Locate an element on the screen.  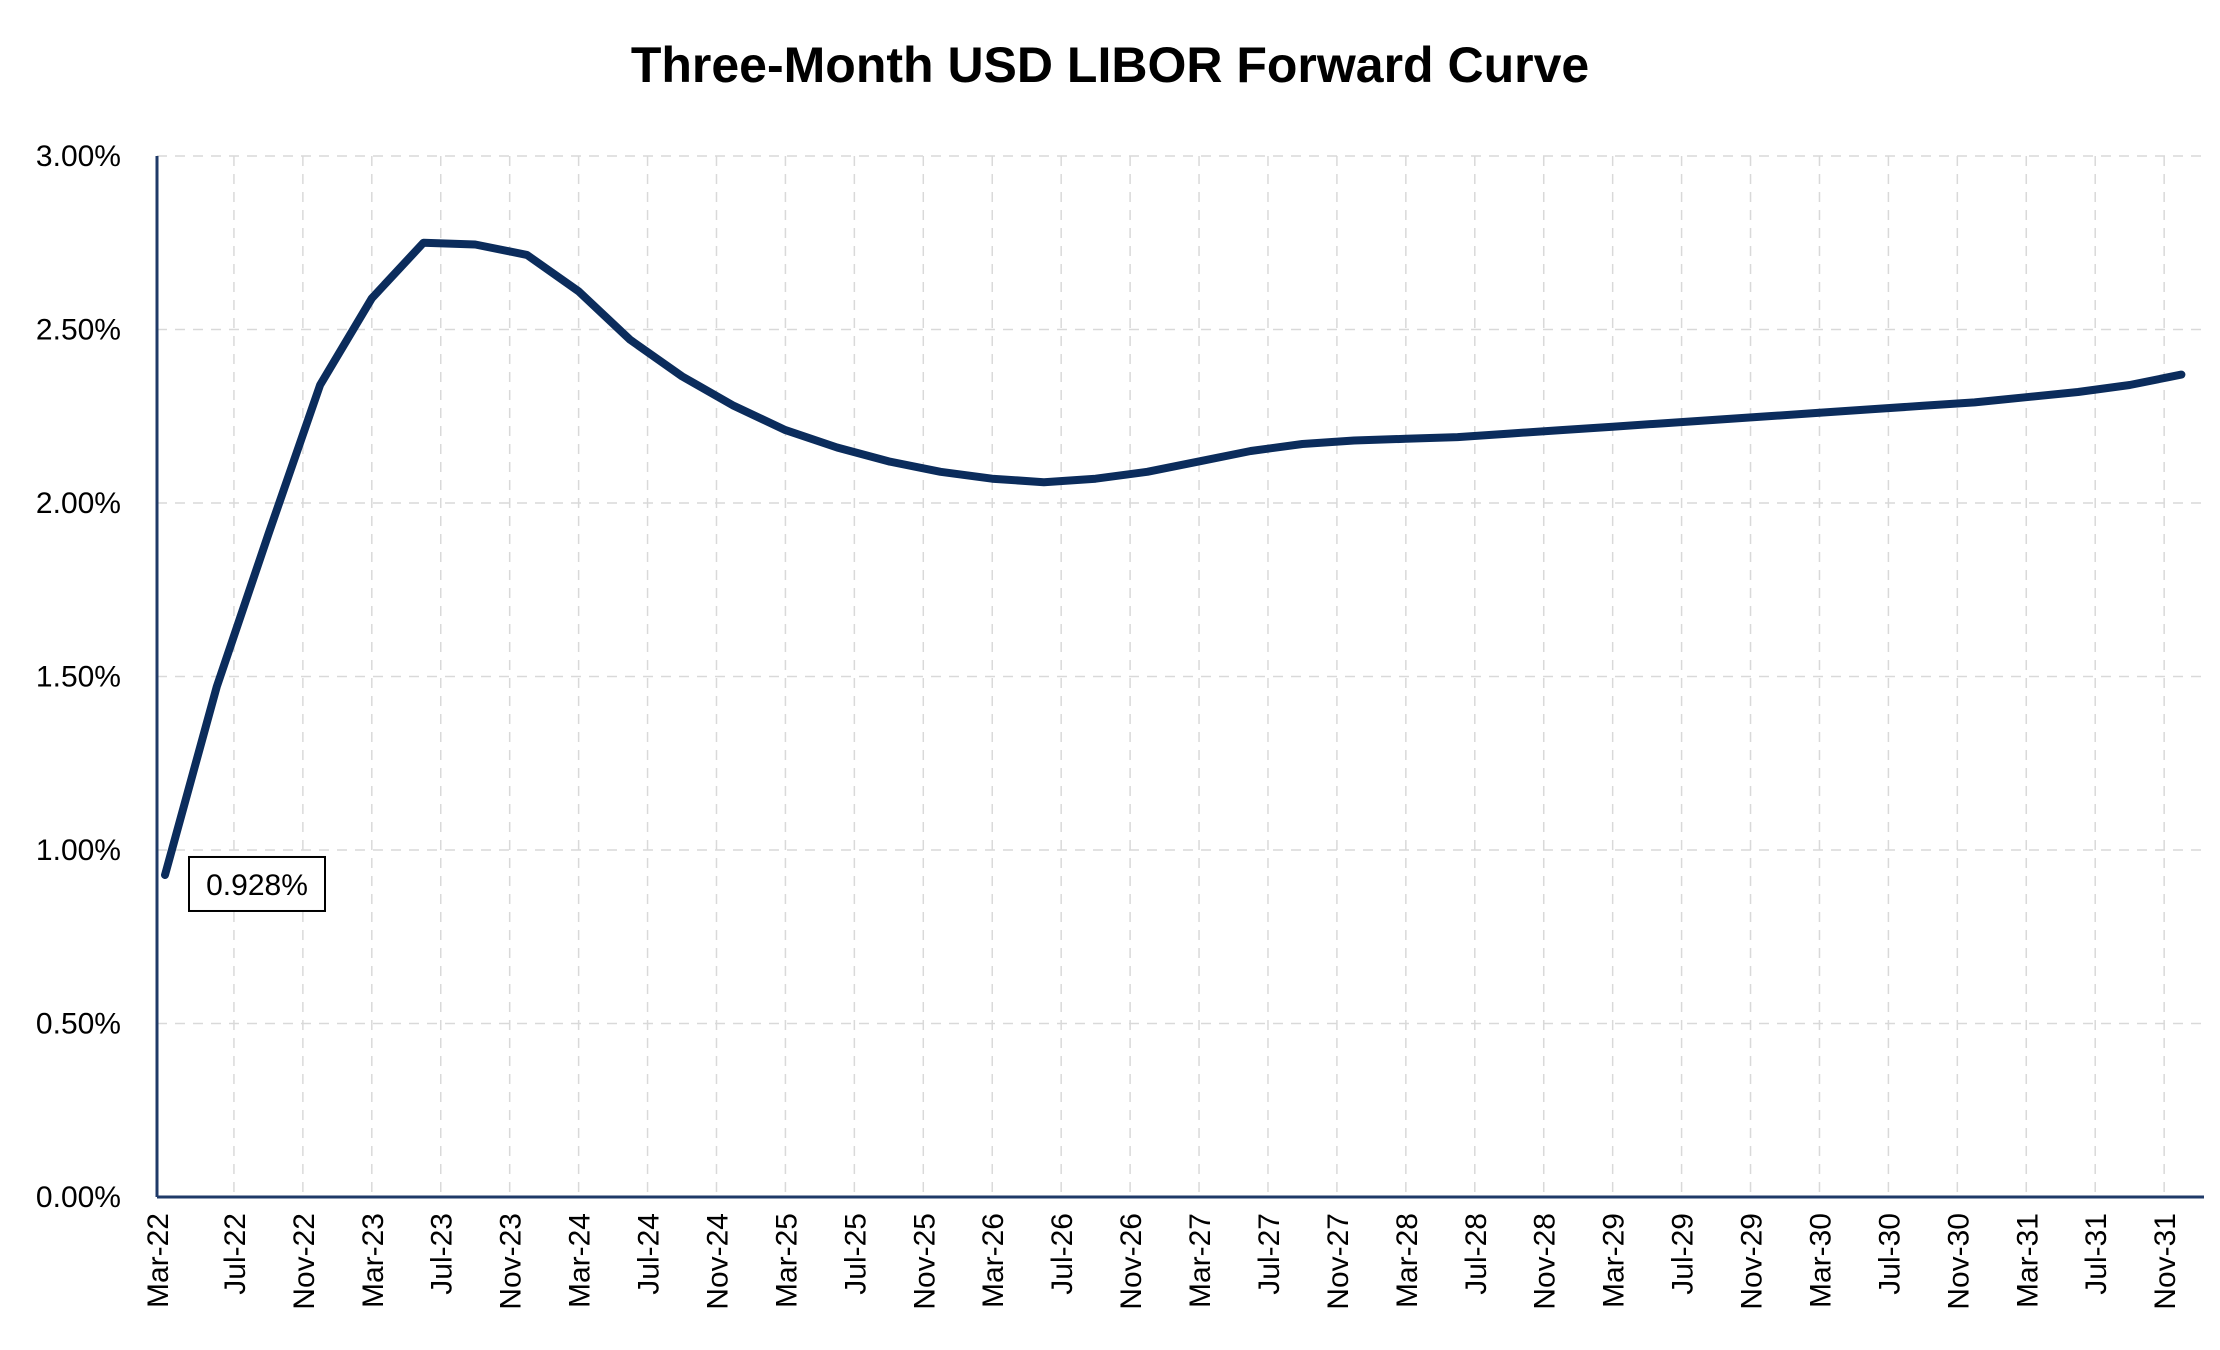
x-tick-label: Nov-29 is located at coordinates (1752, 1261).